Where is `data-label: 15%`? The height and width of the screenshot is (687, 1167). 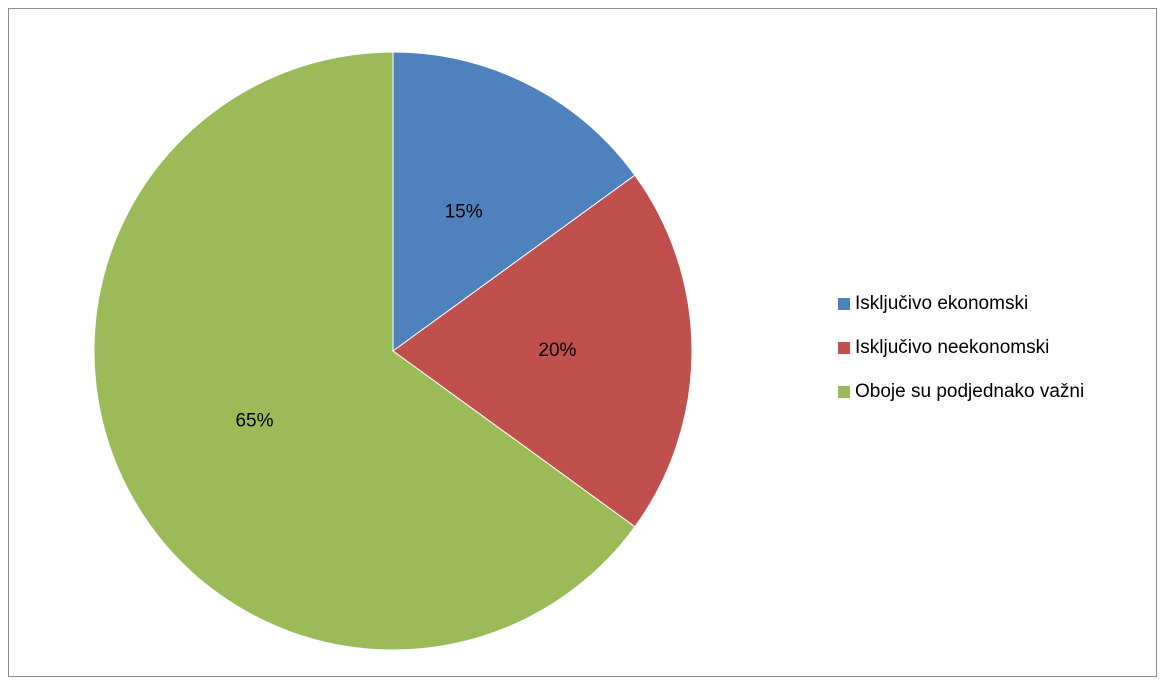 data-label: 15% is located at coordinates (464, 211).